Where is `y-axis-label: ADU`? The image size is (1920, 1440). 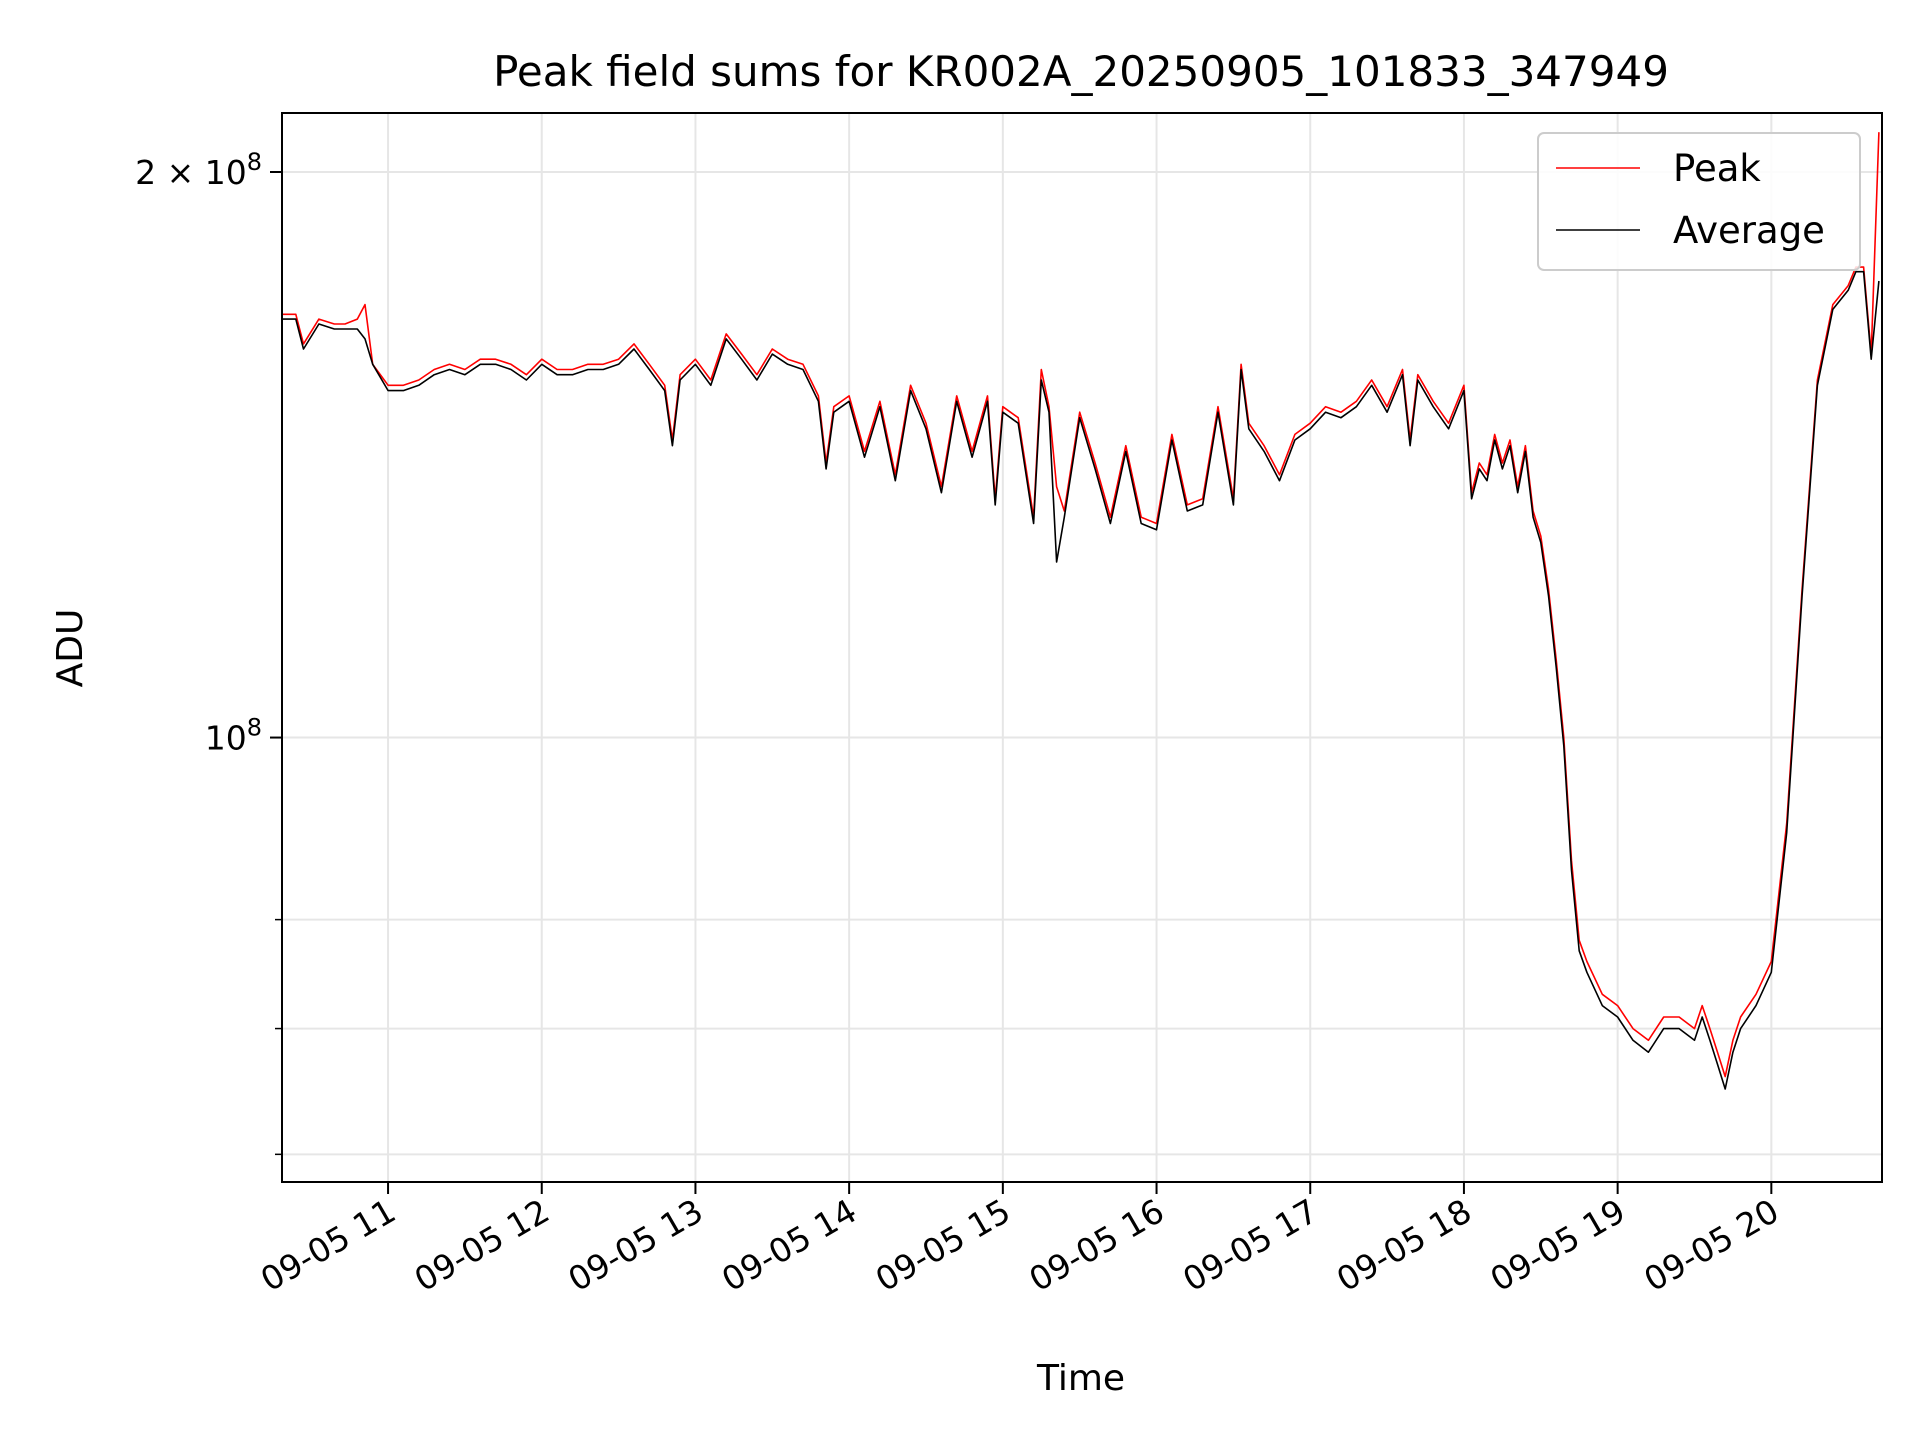 y-axis-label: ADU is located at coordinates (70, 648).